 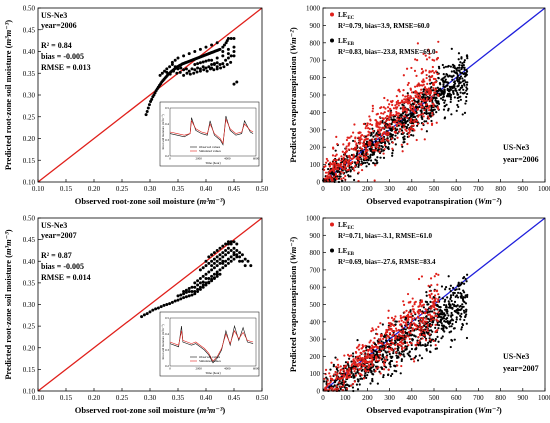 I want to click on y-axis-label: Predicted evapotranspiration (Wm⁻²), so click(x=293, y=305).